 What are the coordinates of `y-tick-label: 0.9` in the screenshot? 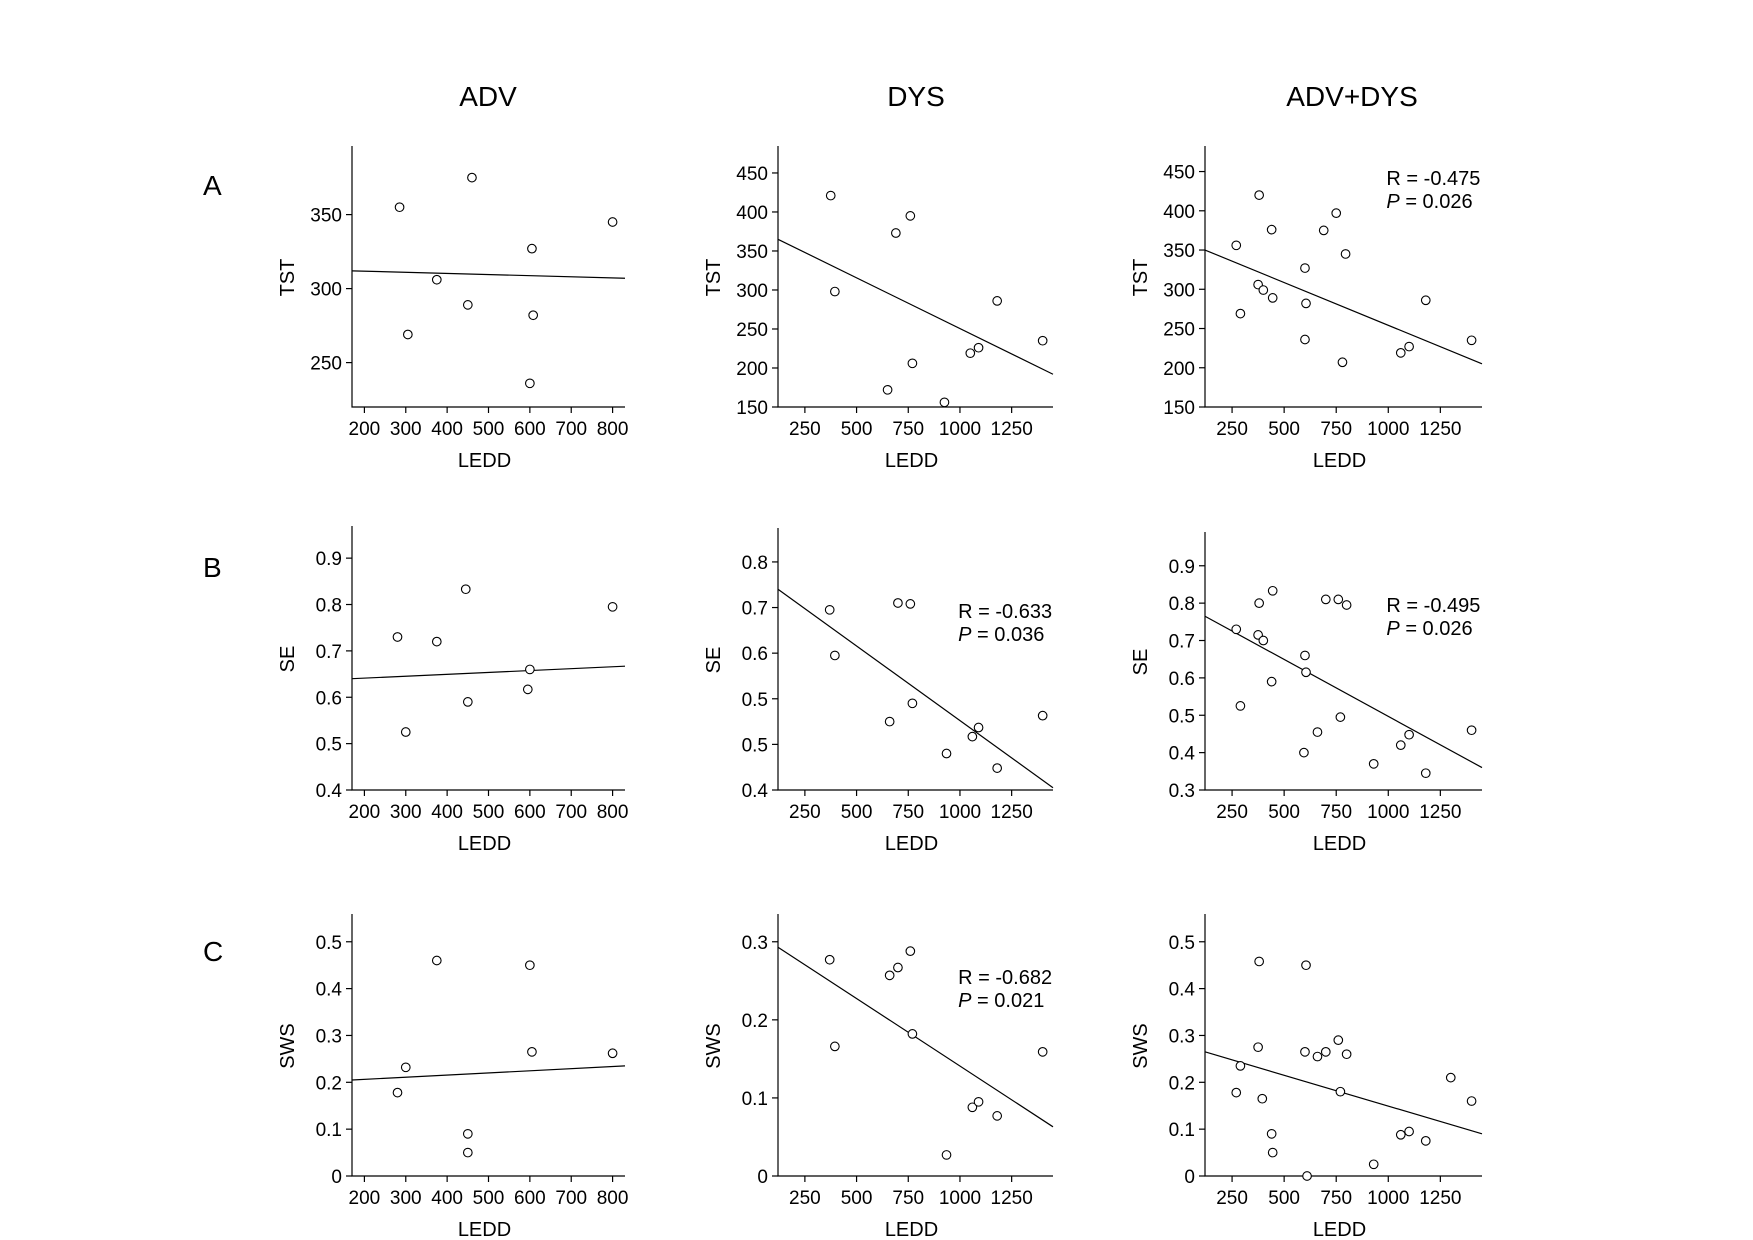 It's located at (329, 559).